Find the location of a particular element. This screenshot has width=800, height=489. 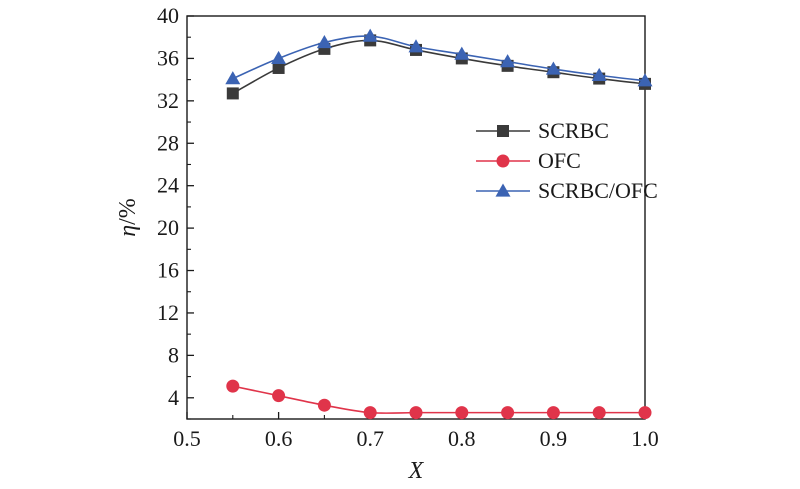

series-line-scrbc is located at coordinates (439, 67).